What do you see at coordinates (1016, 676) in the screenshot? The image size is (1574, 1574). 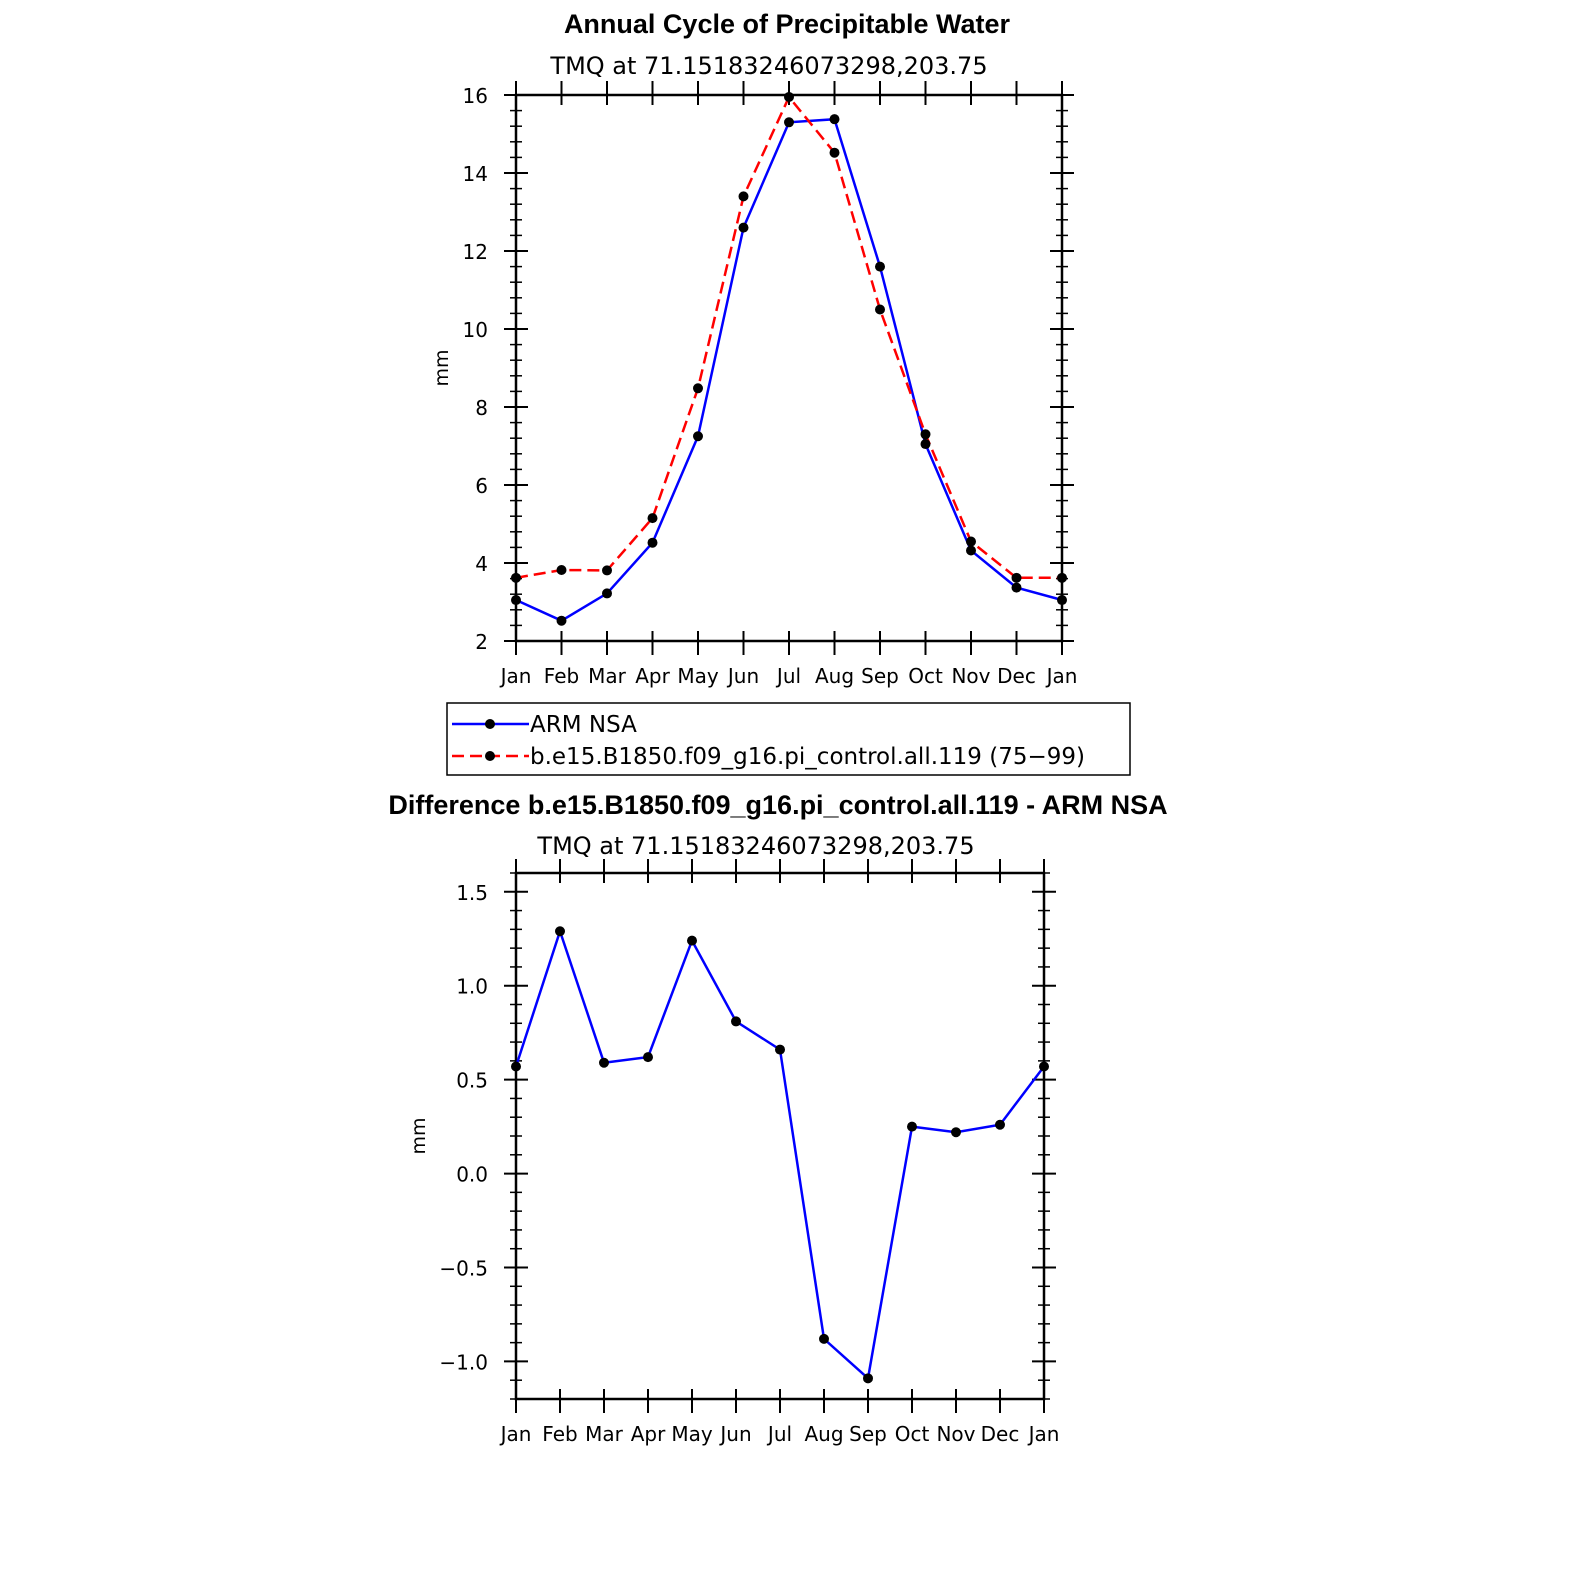 I see `top-x-tick-label: Dec` at bounding box center [1016, 676].